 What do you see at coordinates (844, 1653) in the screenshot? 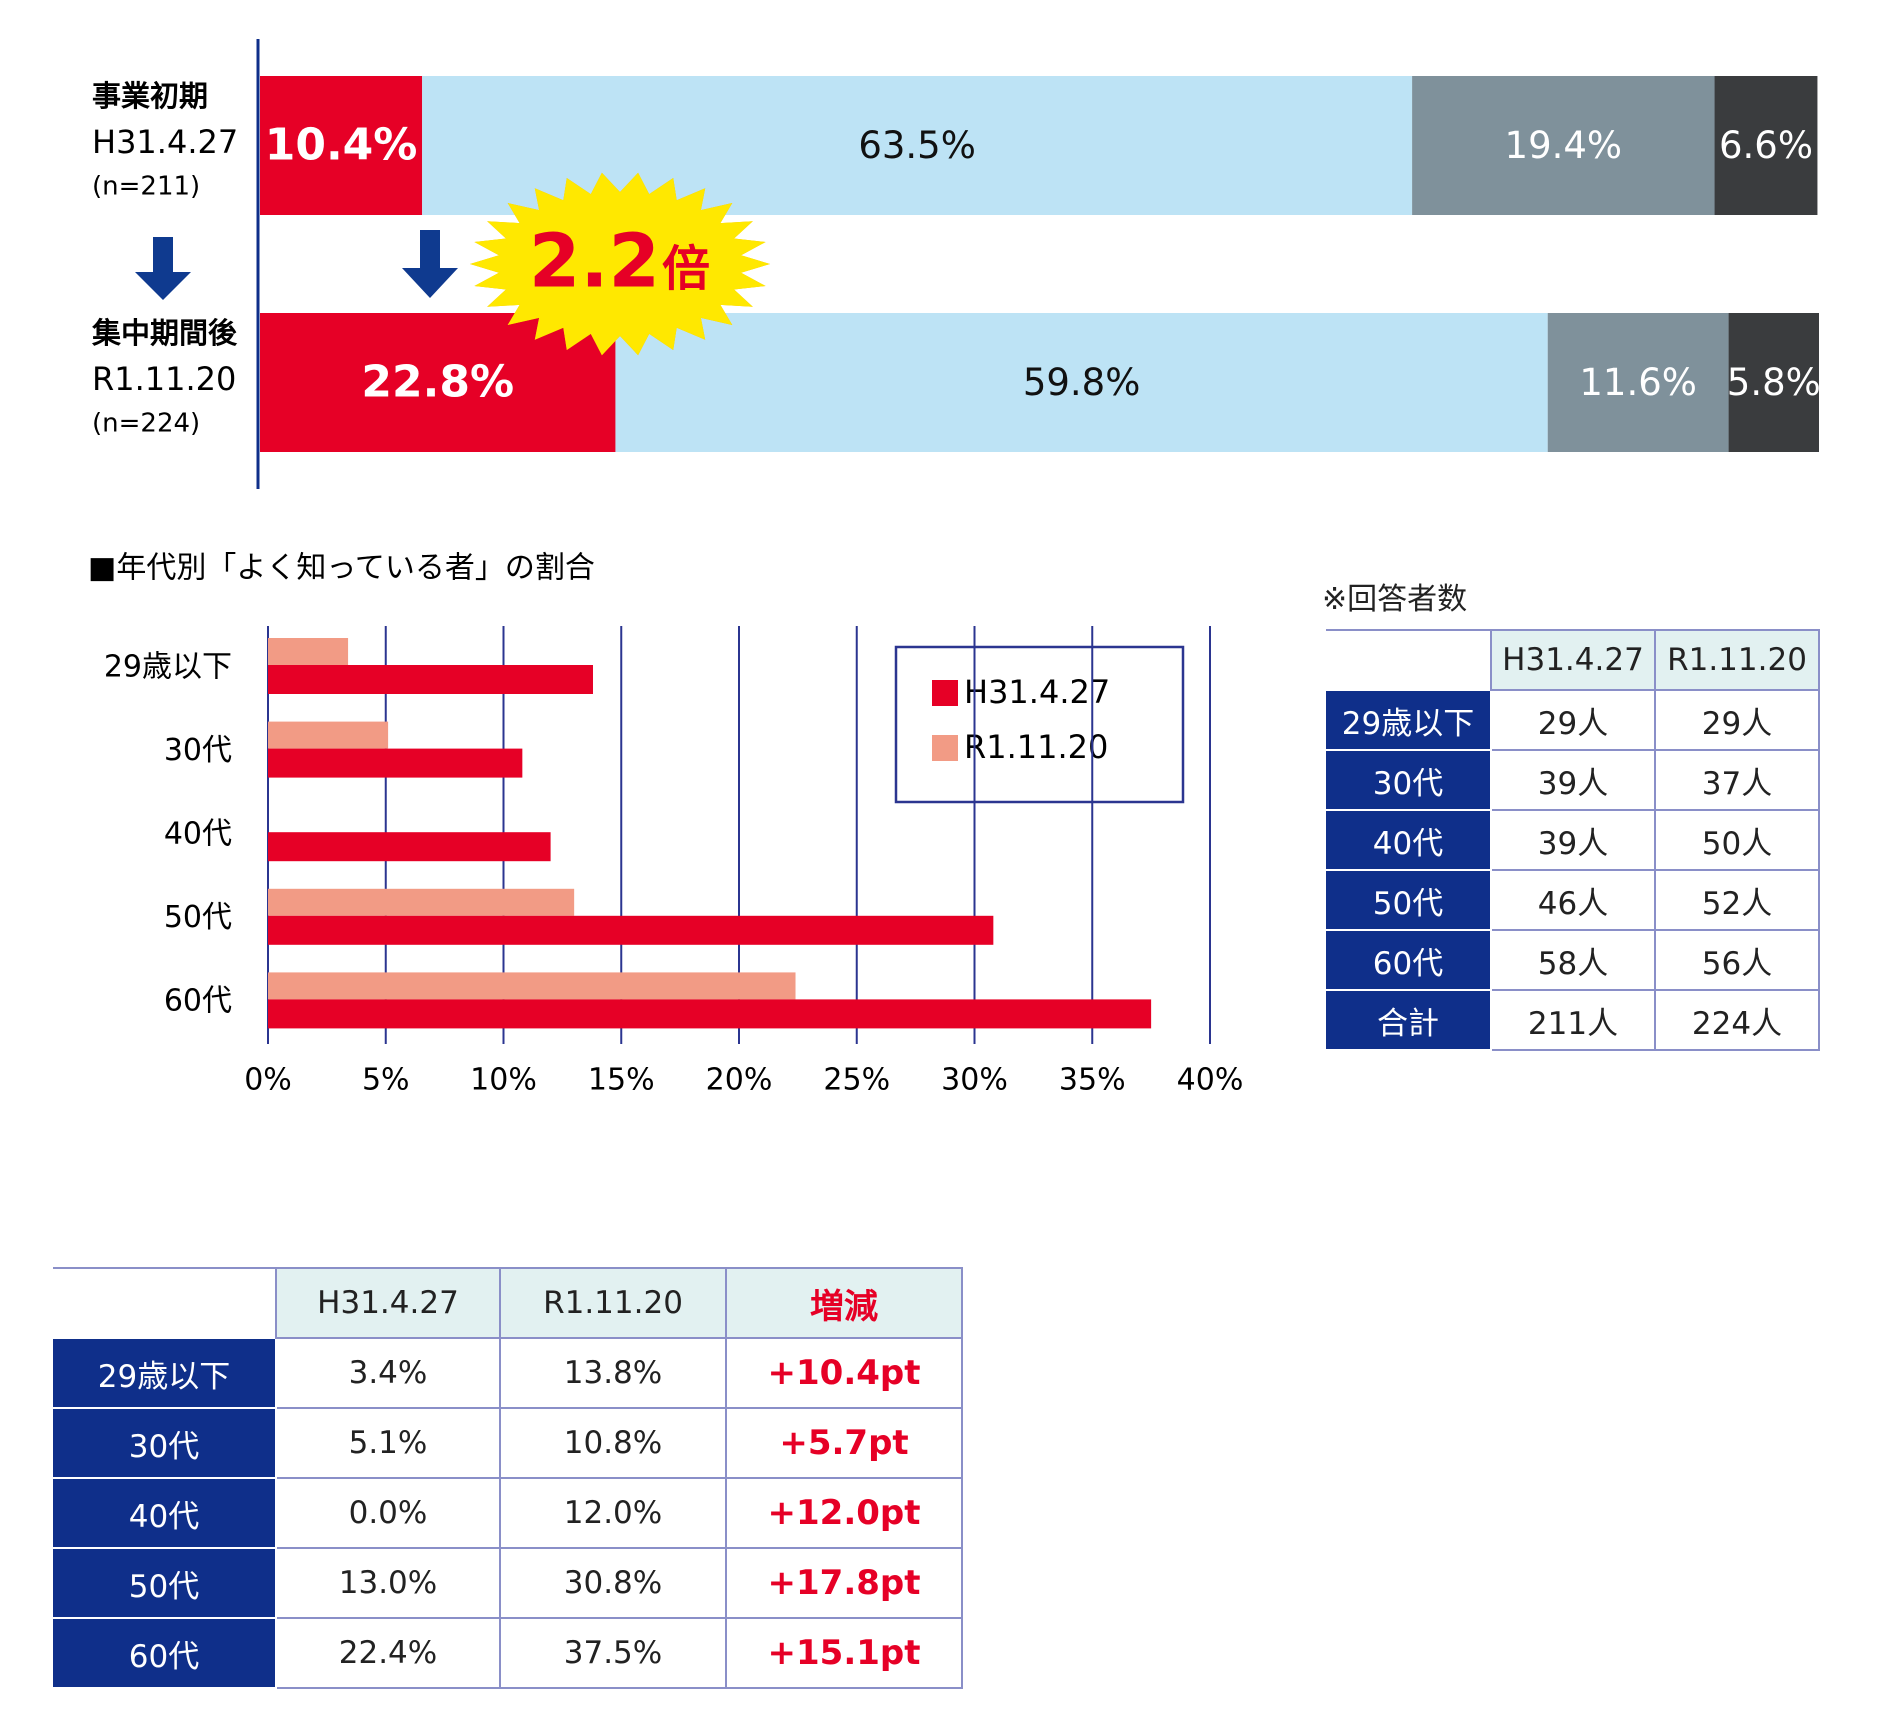
I see `cell: +15.1pt` at bounding box center [844, 1653].